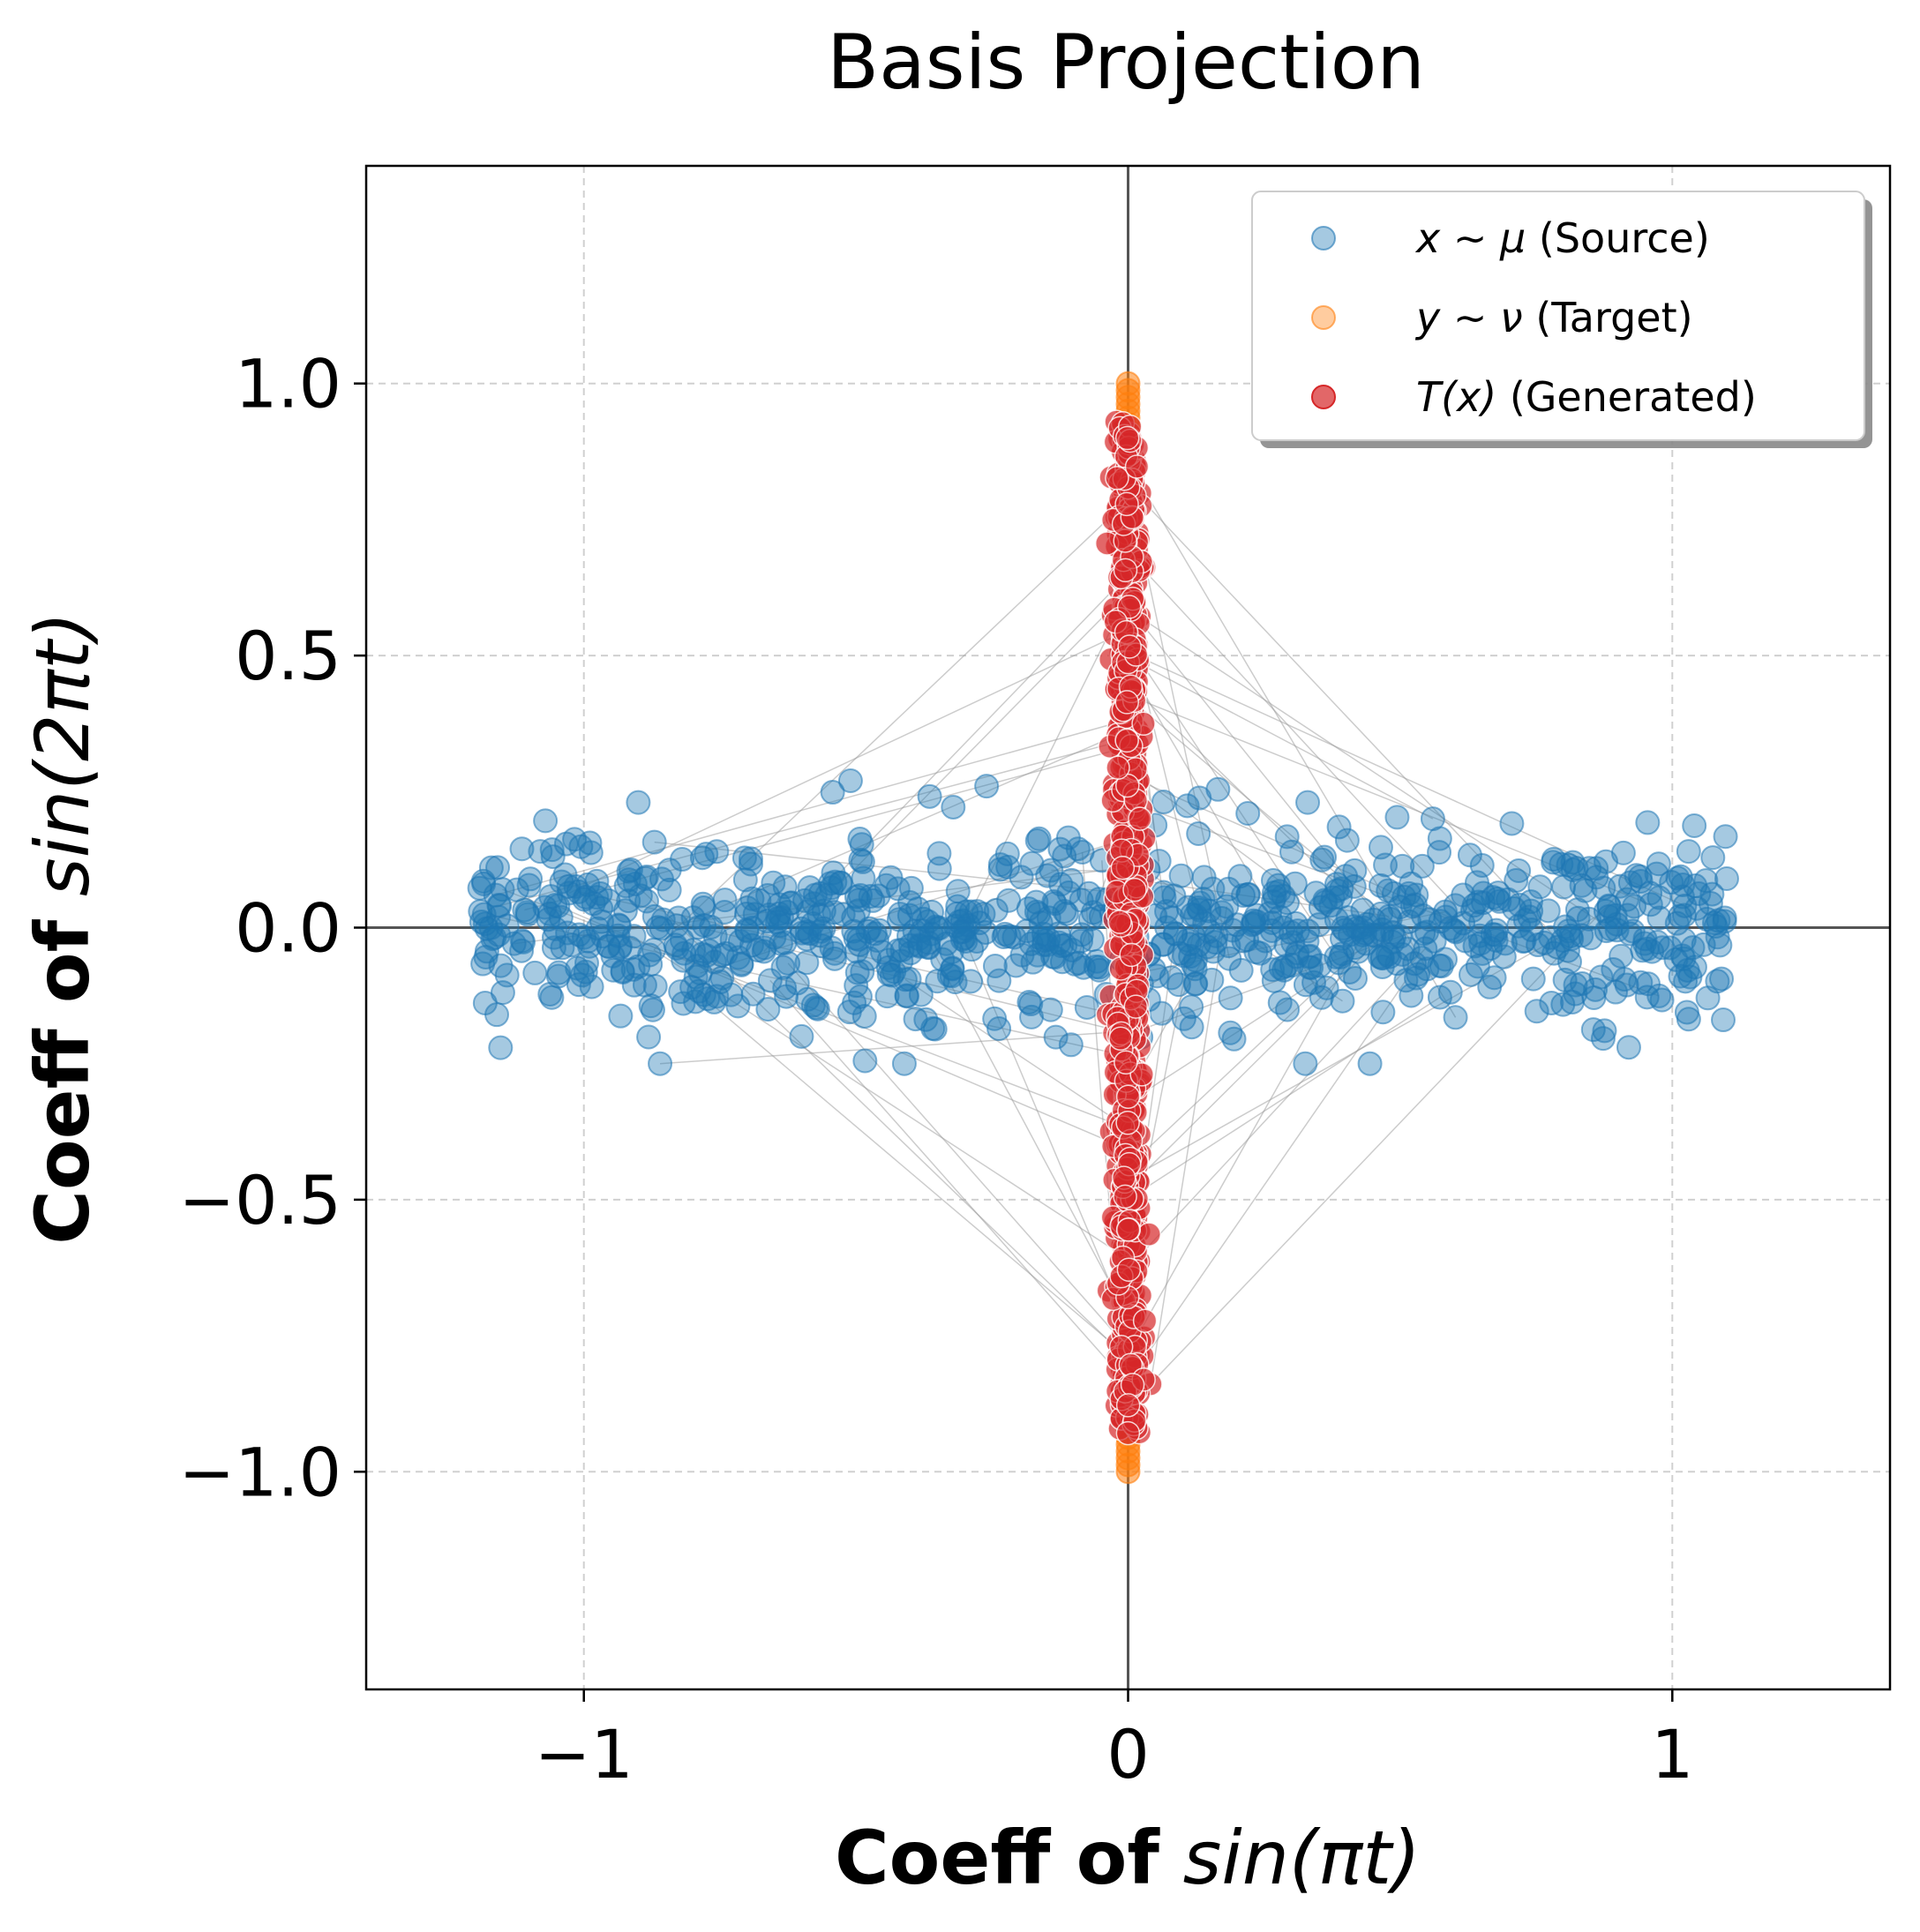 The height and width of the screenshot is (1932, 1920). What do you see at coordinates (288, 656) in the screenshot?
I see `y-tick-label: 0.5` at bounding box center [288, 656].